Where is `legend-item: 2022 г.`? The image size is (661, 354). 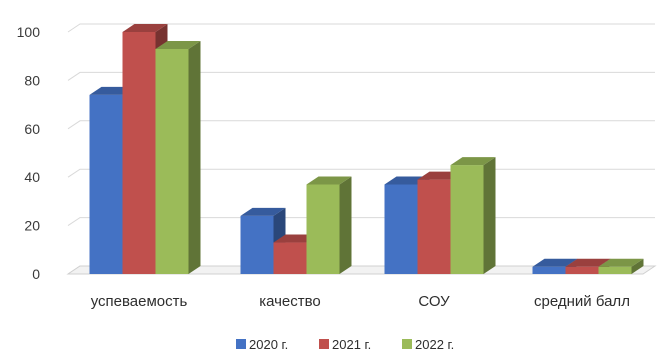
legend-item: 2022 г. is located at coordinates (428, 344).